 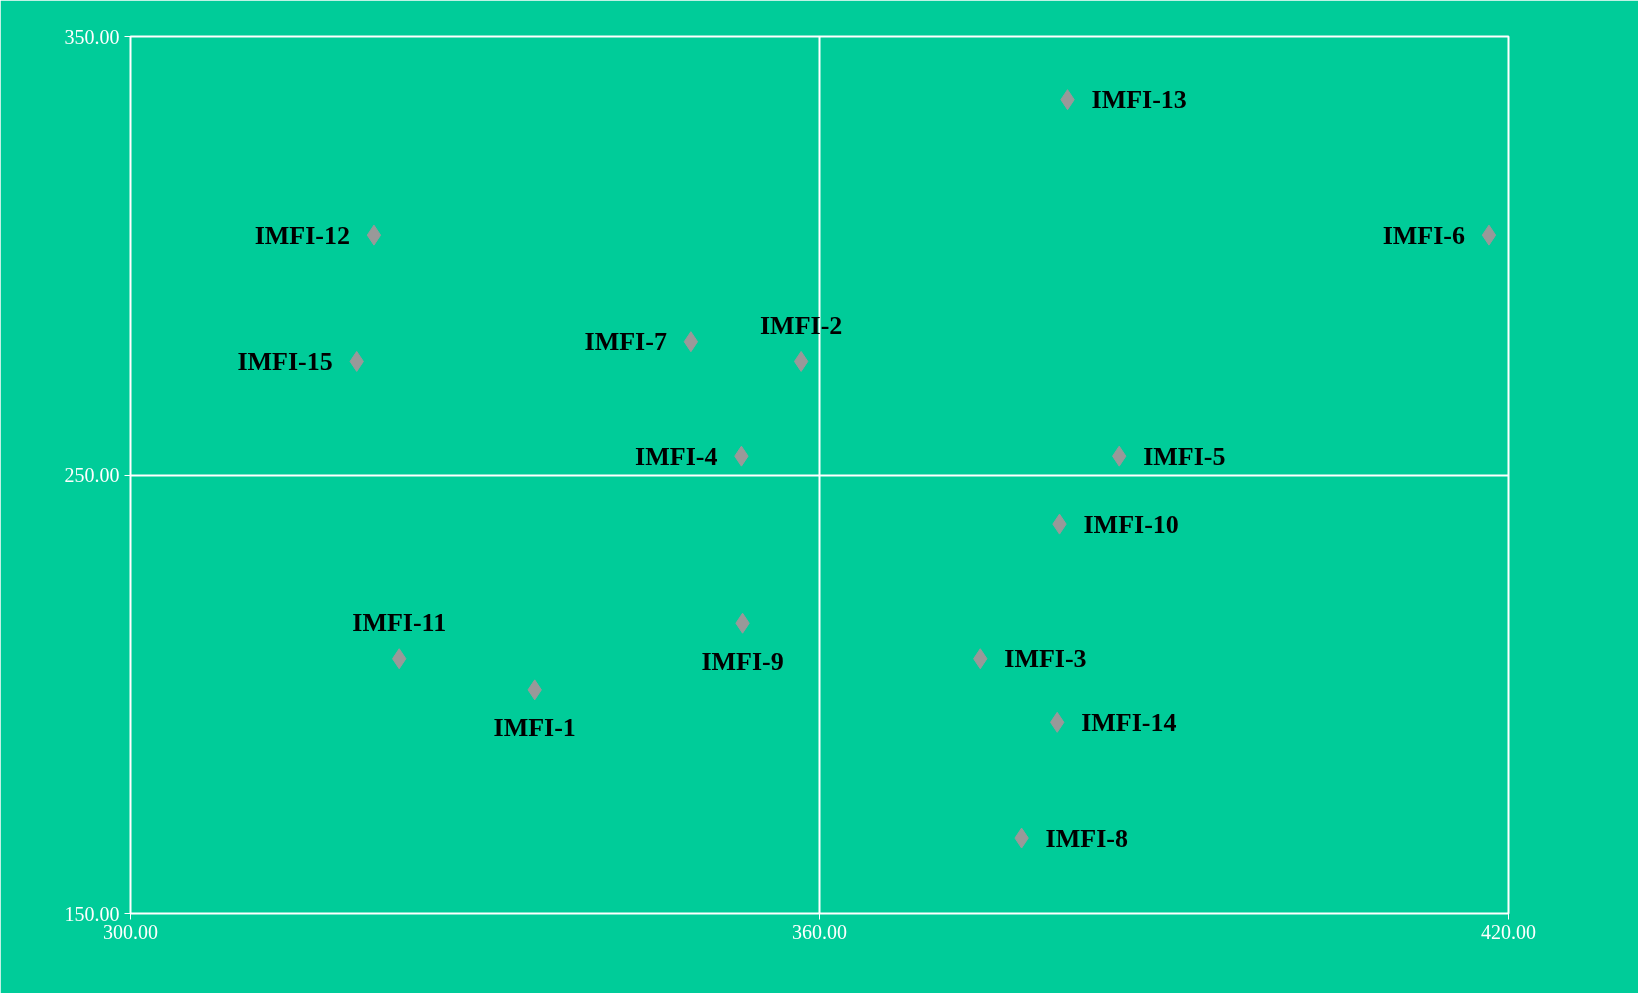 What do you see at coordinates (1139, 100) in the screenshot?
I see `annotation: IMFI-13` at bounding box center [1139, 100].